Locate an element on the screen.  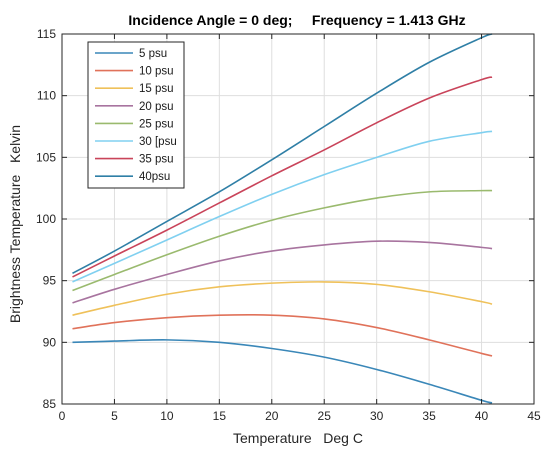
x-tick-label: 40 is located at coordinates (482, 416).